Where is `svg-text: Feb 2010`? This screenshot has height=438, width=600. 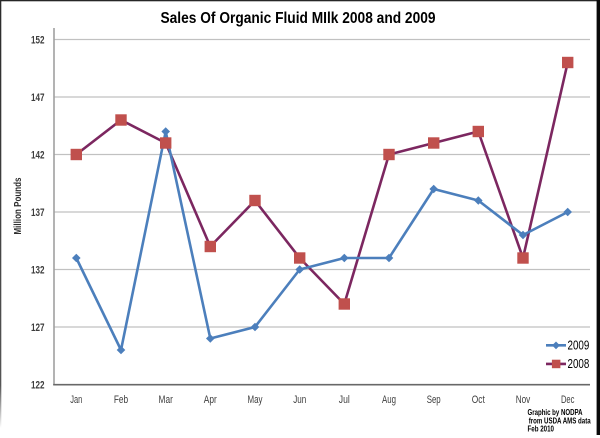
svg-text: Feb 2010 is located at coordinates (541, 429).